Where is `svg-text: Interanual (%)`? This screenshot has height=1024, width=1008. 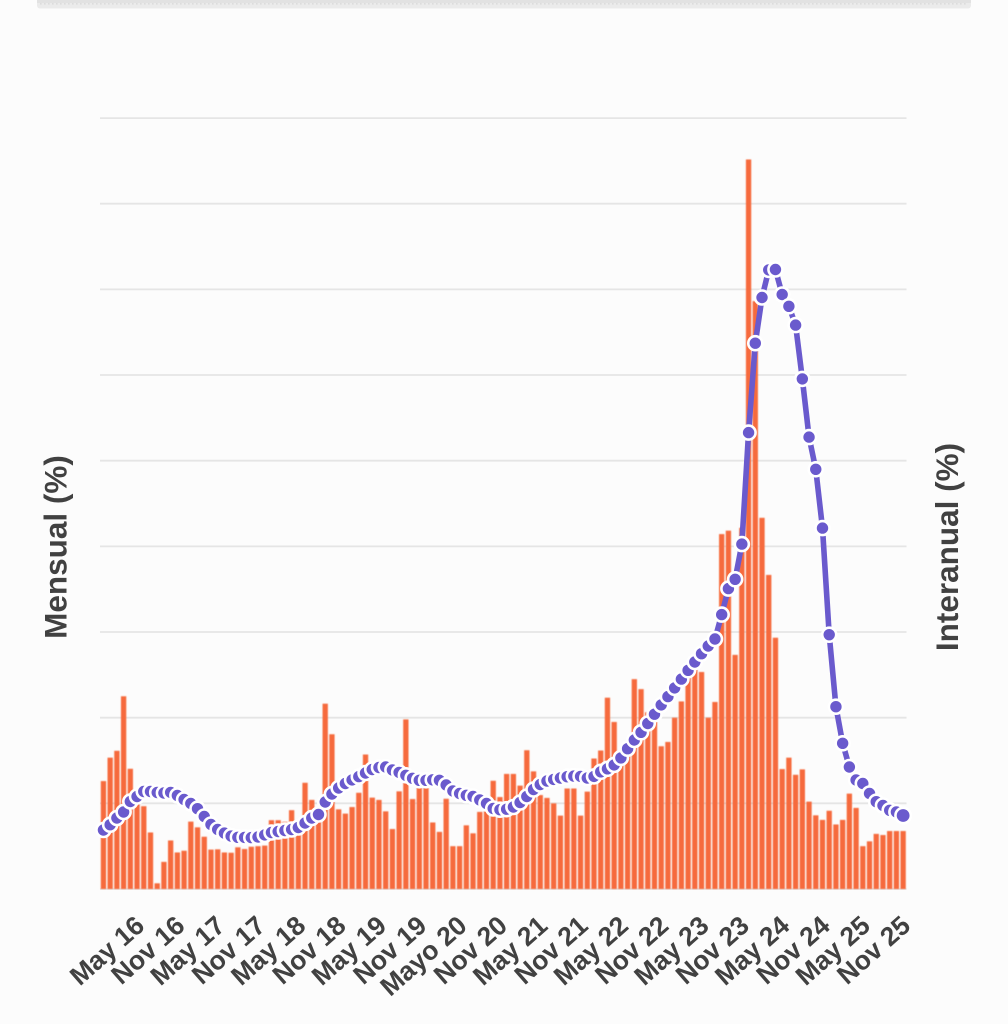
svg-text: Interanual (%) is located at coordinates (947, 547).